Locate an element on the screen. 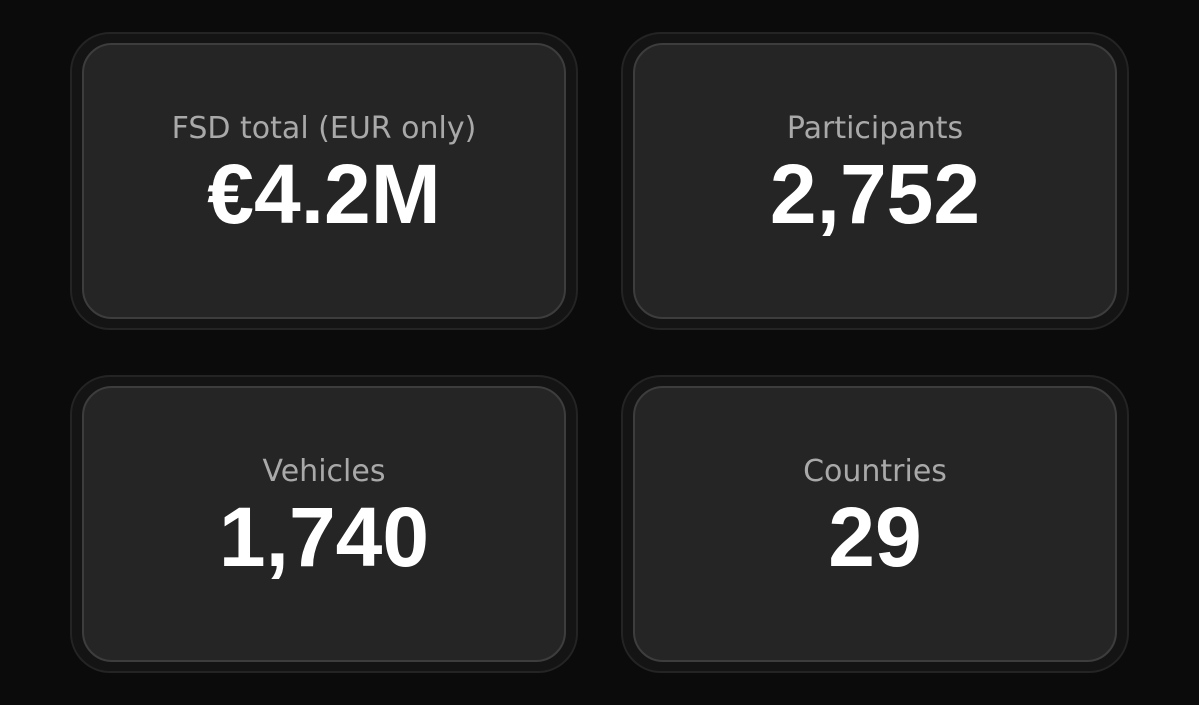 The image size is (1199, 705). stat-label: Participants is located at coordinates (875, 128).